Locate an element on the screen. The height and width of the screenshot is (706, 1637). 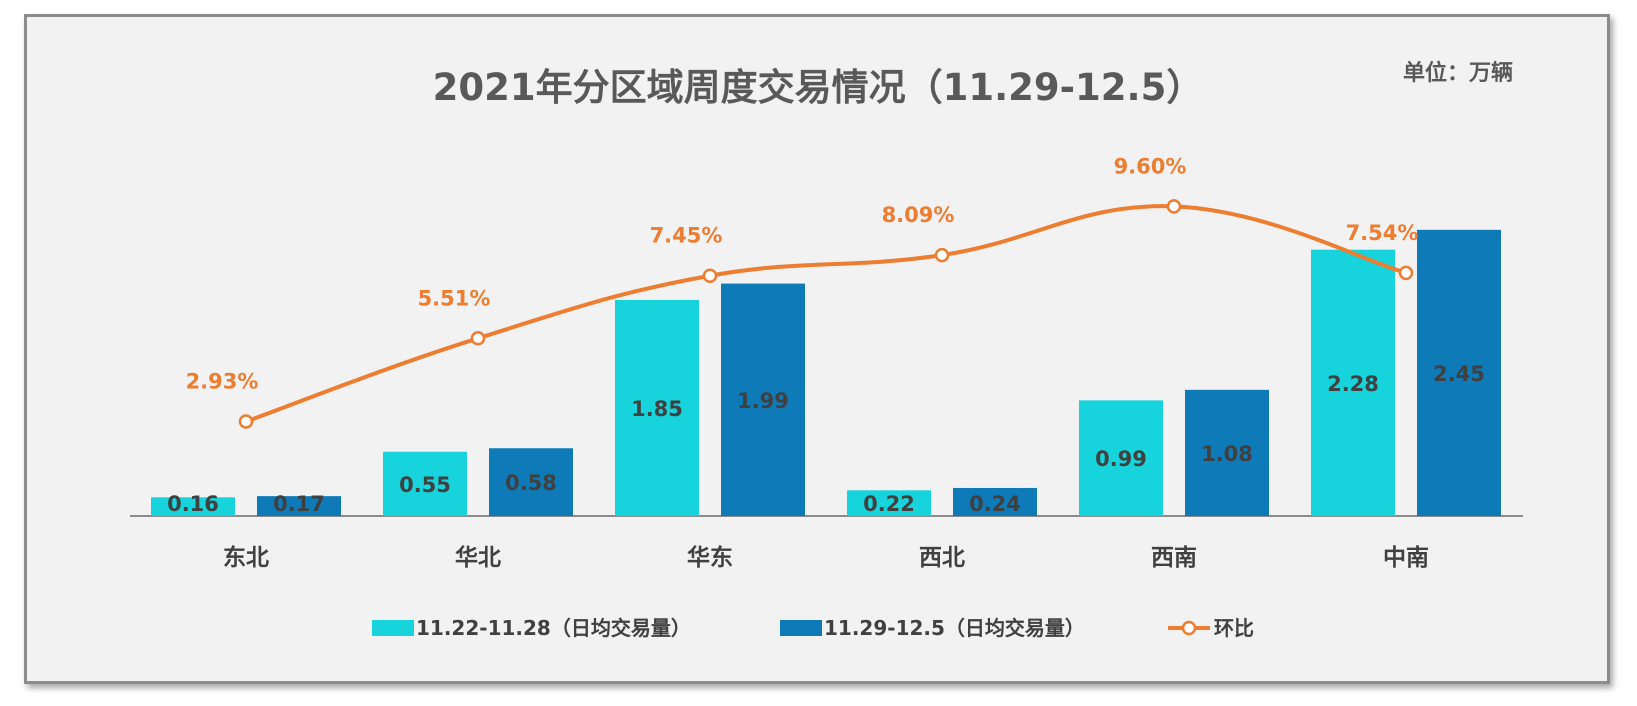
ratio-label-4: 9.60% is located at coordinates (1150, 166).